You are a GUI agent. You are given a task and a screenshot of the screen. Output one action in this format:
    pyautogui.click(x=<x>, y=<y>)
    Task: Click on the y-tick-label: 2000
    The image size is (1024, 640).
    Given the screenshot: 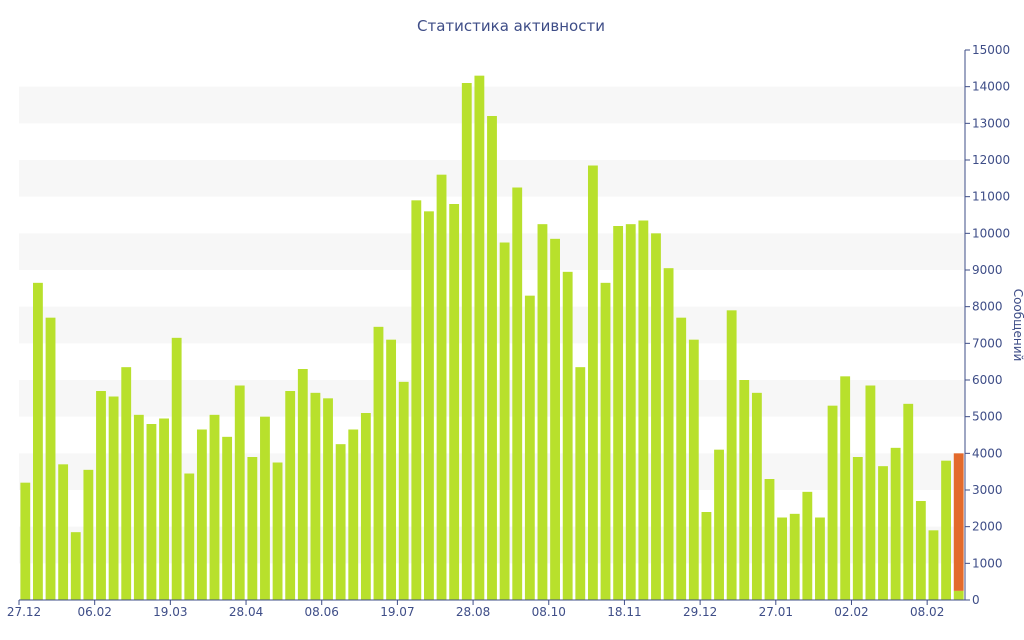 What is the action you would take?
    pyautogui.click(x=987, y=527)
    